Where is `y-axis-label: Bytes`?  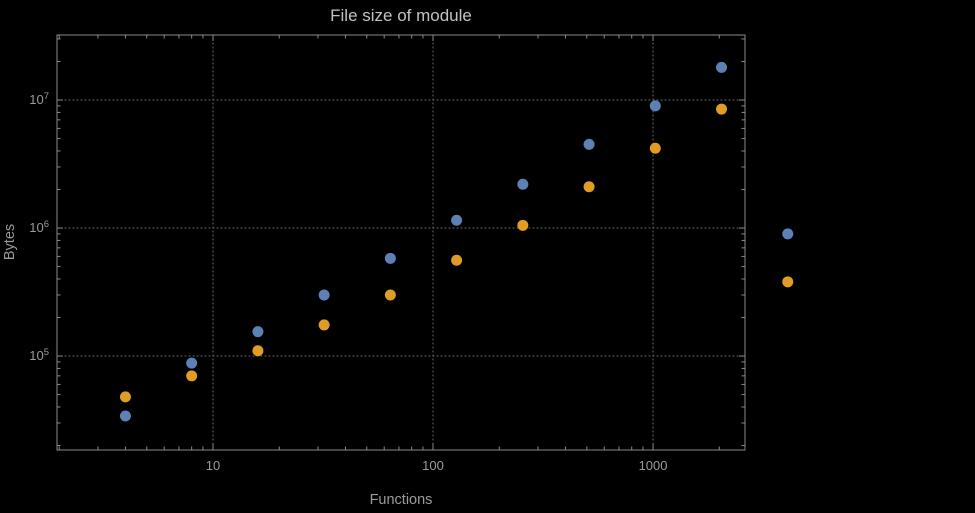 y-axis-label: Bytes is located at coordinates (10, 242).